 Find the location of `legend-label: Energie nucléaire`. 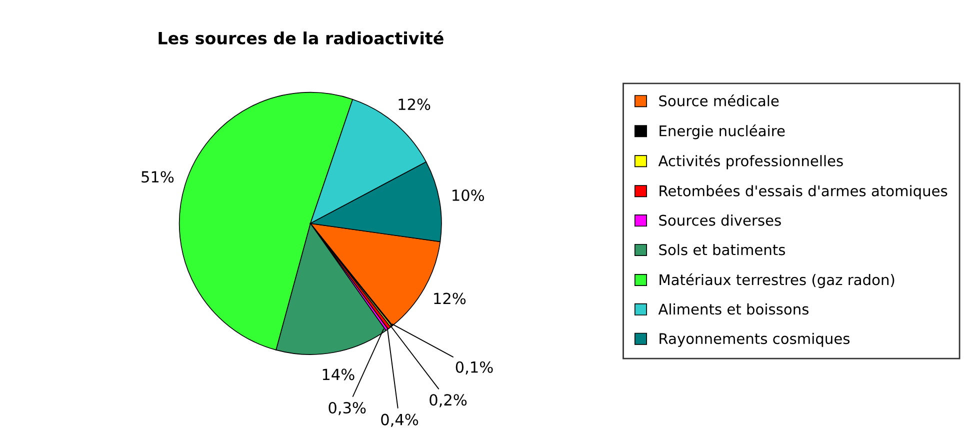

legend-label: Energie nucléaire is located at coordinates (722, 132).